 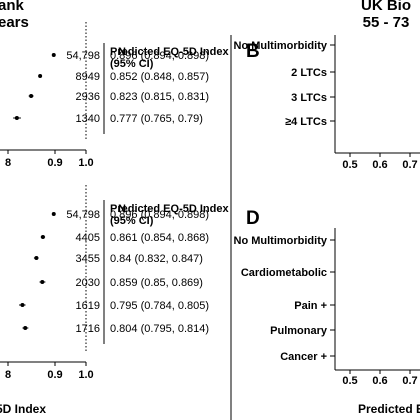 I want to click on row-label: ≥4 LTCs, so click(x=306, y=122).